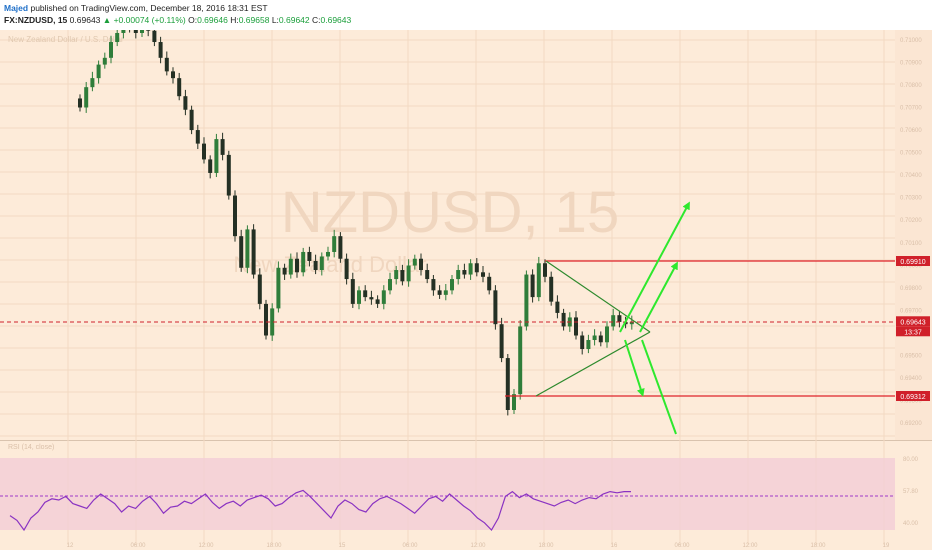 This screenshot has height=550, width=932. What do you see at coordinates (593, 364) in the screenshot?
I see `triangle-lower-edge` at bounding box center [593, 364].